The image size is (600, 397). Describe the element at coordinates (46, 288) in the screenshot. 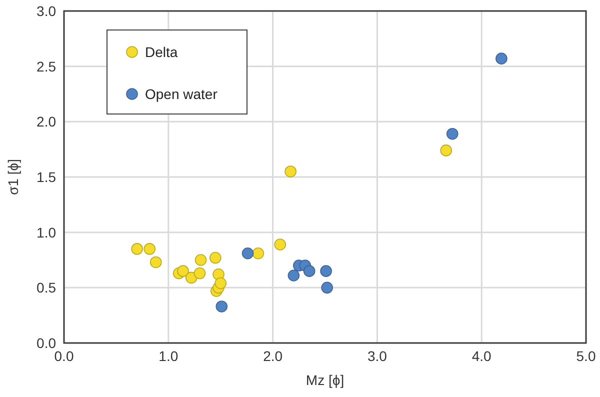

I see `y-tick-label: 0.5` at that location.